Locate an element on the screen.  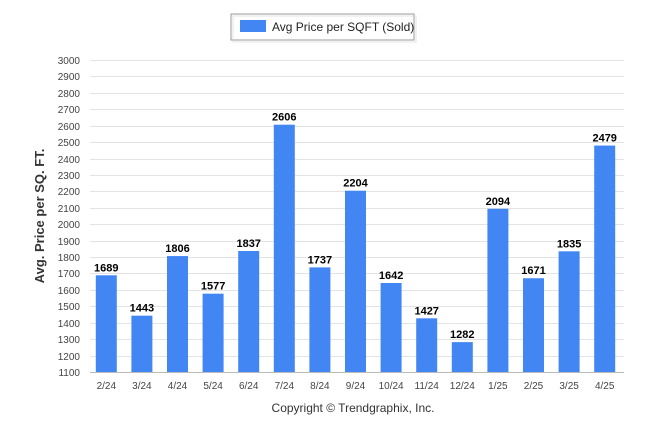
y-tick-label: 1300 is located at coordinates (69, 340).